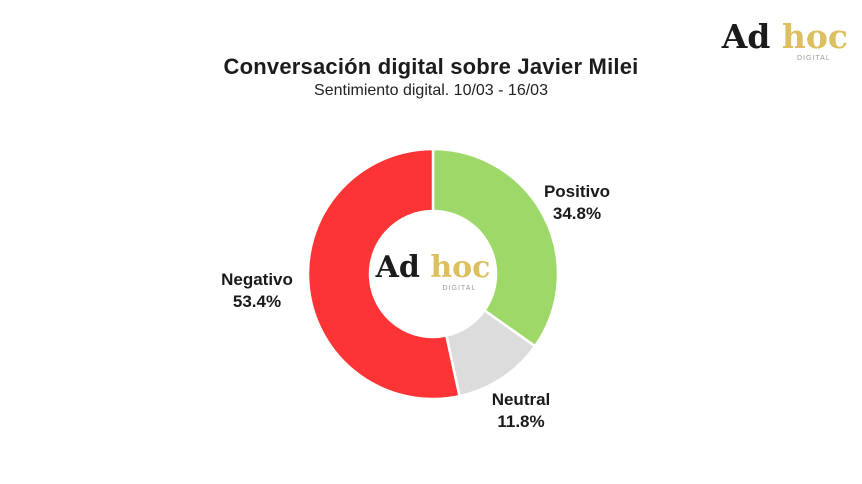 This screenshot has width=862, height=484. I want to click on adhoc-logo-corner: Ad hoc DIGITAL, so click(785, 41).